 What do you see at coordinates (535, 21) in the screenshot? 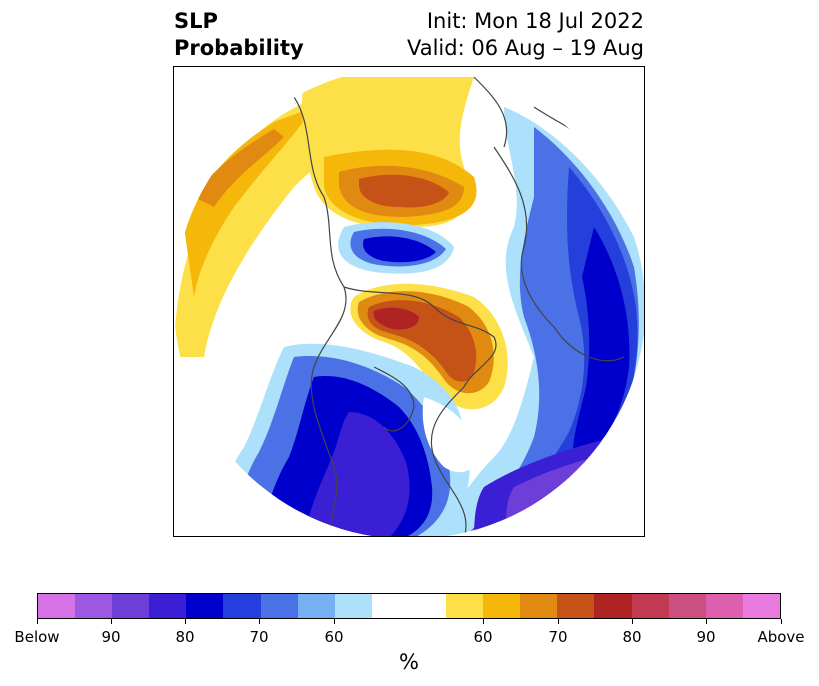
I see `init-date: Init: Mon 18 Jul 2022` at bounding box center [535, 21].